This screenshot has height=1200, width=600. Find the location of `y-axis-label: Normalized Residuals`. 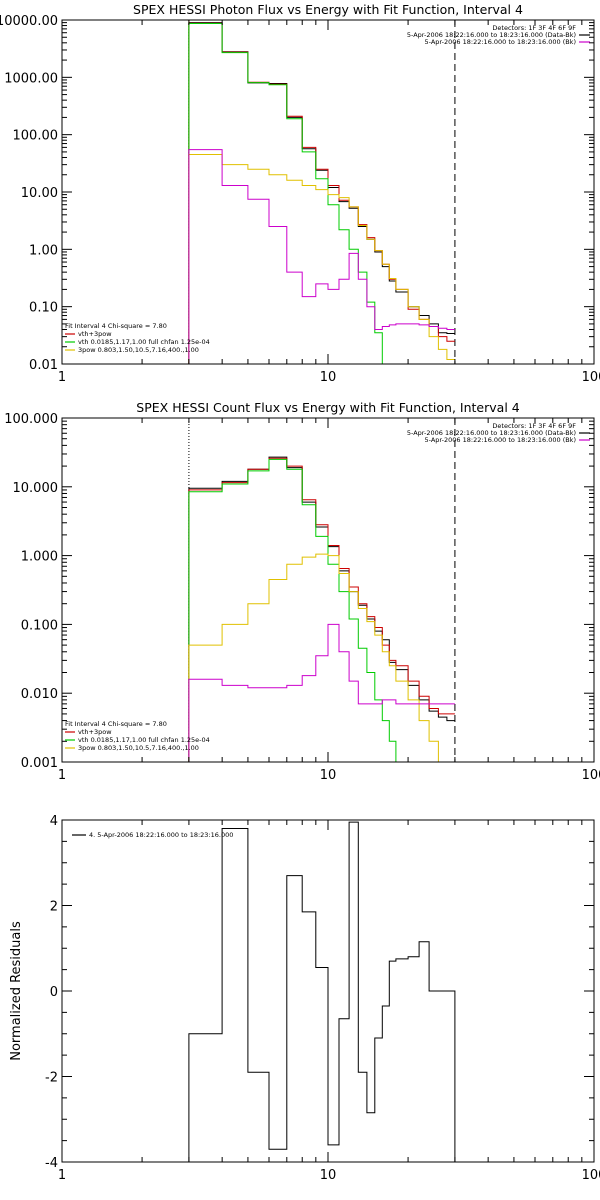

y-axis-label: Normalized Residuals is located at coordinates (16, 991).